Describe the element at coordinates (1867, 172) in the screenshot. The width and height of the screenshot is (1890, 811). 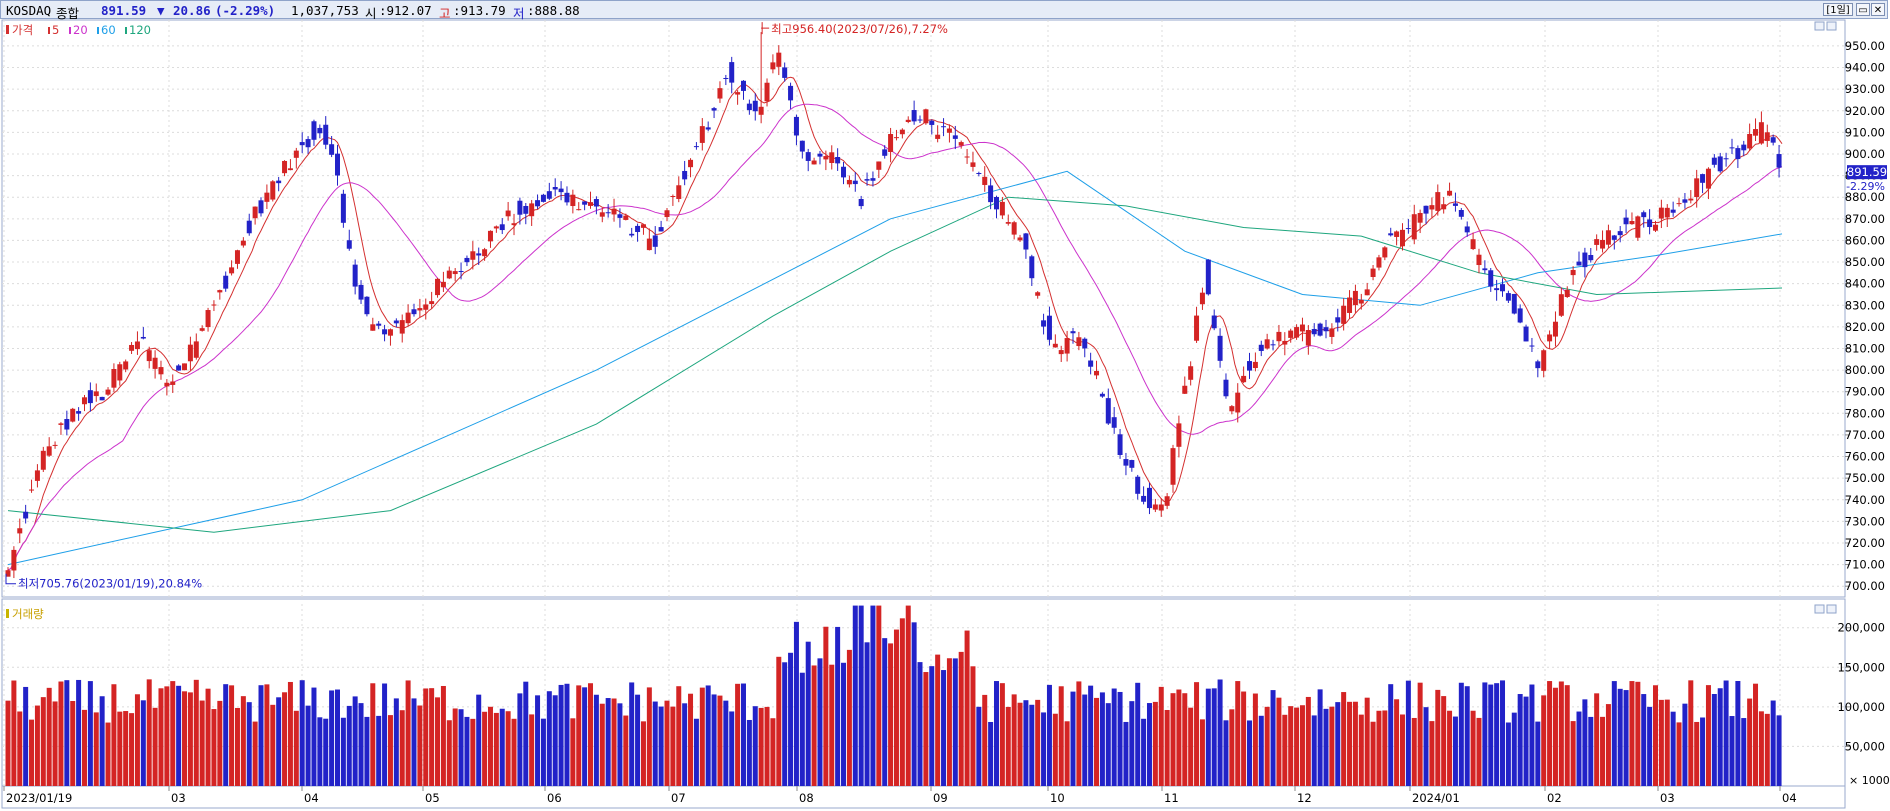
I see `current-price-tag` at that location.